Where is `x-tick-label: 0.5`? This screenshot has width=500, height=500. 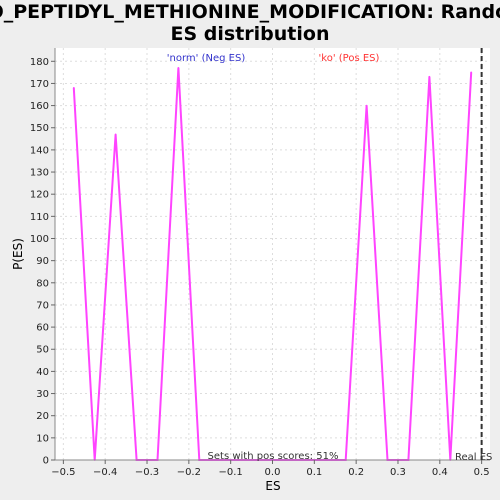
x-tick-label: 0.5 is located at coordinates (482, 472).